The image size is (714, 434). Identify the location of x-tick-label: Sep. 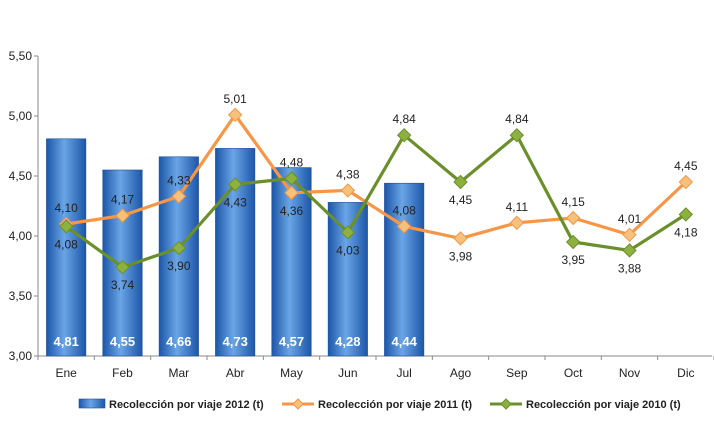
(517, 373).